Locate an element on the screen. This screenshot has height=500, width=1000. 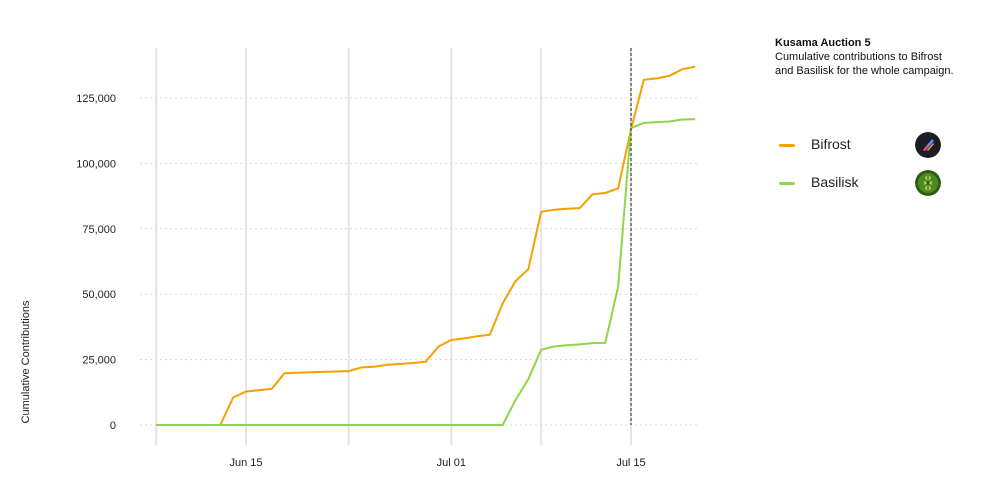
x-axis-ticks: Jun 15 Jul 01 Jul 15 is located at coordinates (437, 463).